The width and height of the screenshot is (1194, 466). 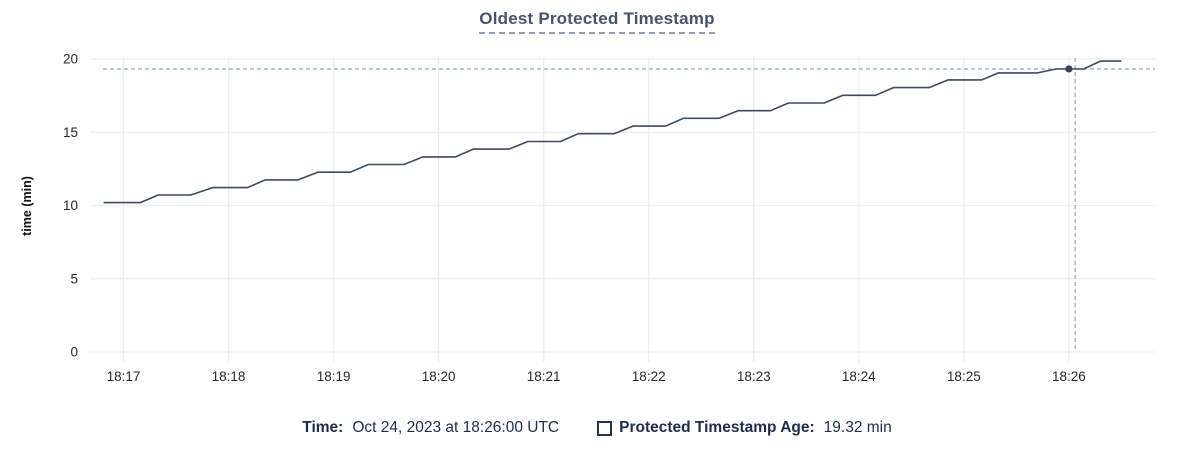 What do you see at coordinates (857, 427) in the screenshot?
I see `legend-series-value: 19.32 min` at bounding box center [857, 427].